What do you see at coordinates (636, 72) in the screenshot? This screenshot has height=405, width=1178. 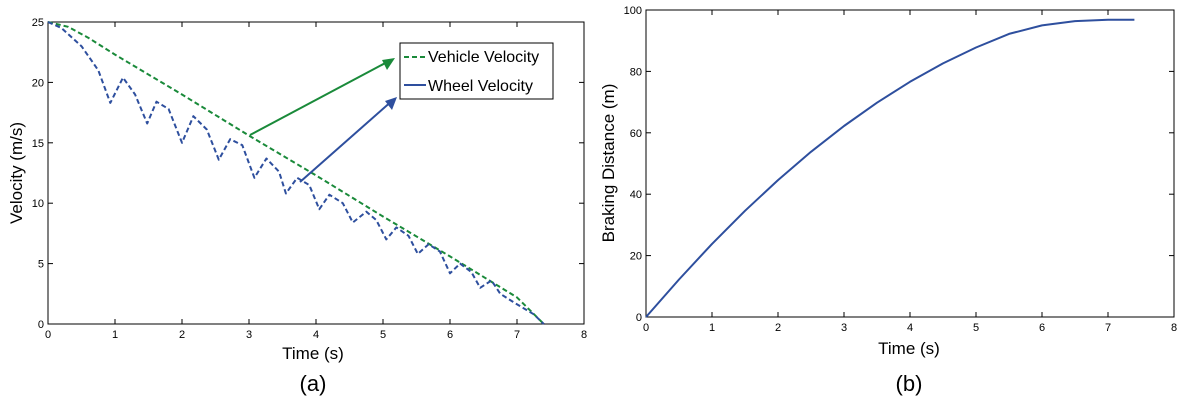 I see `y-tick-label-b: 80` at bounding box center [636, 72].